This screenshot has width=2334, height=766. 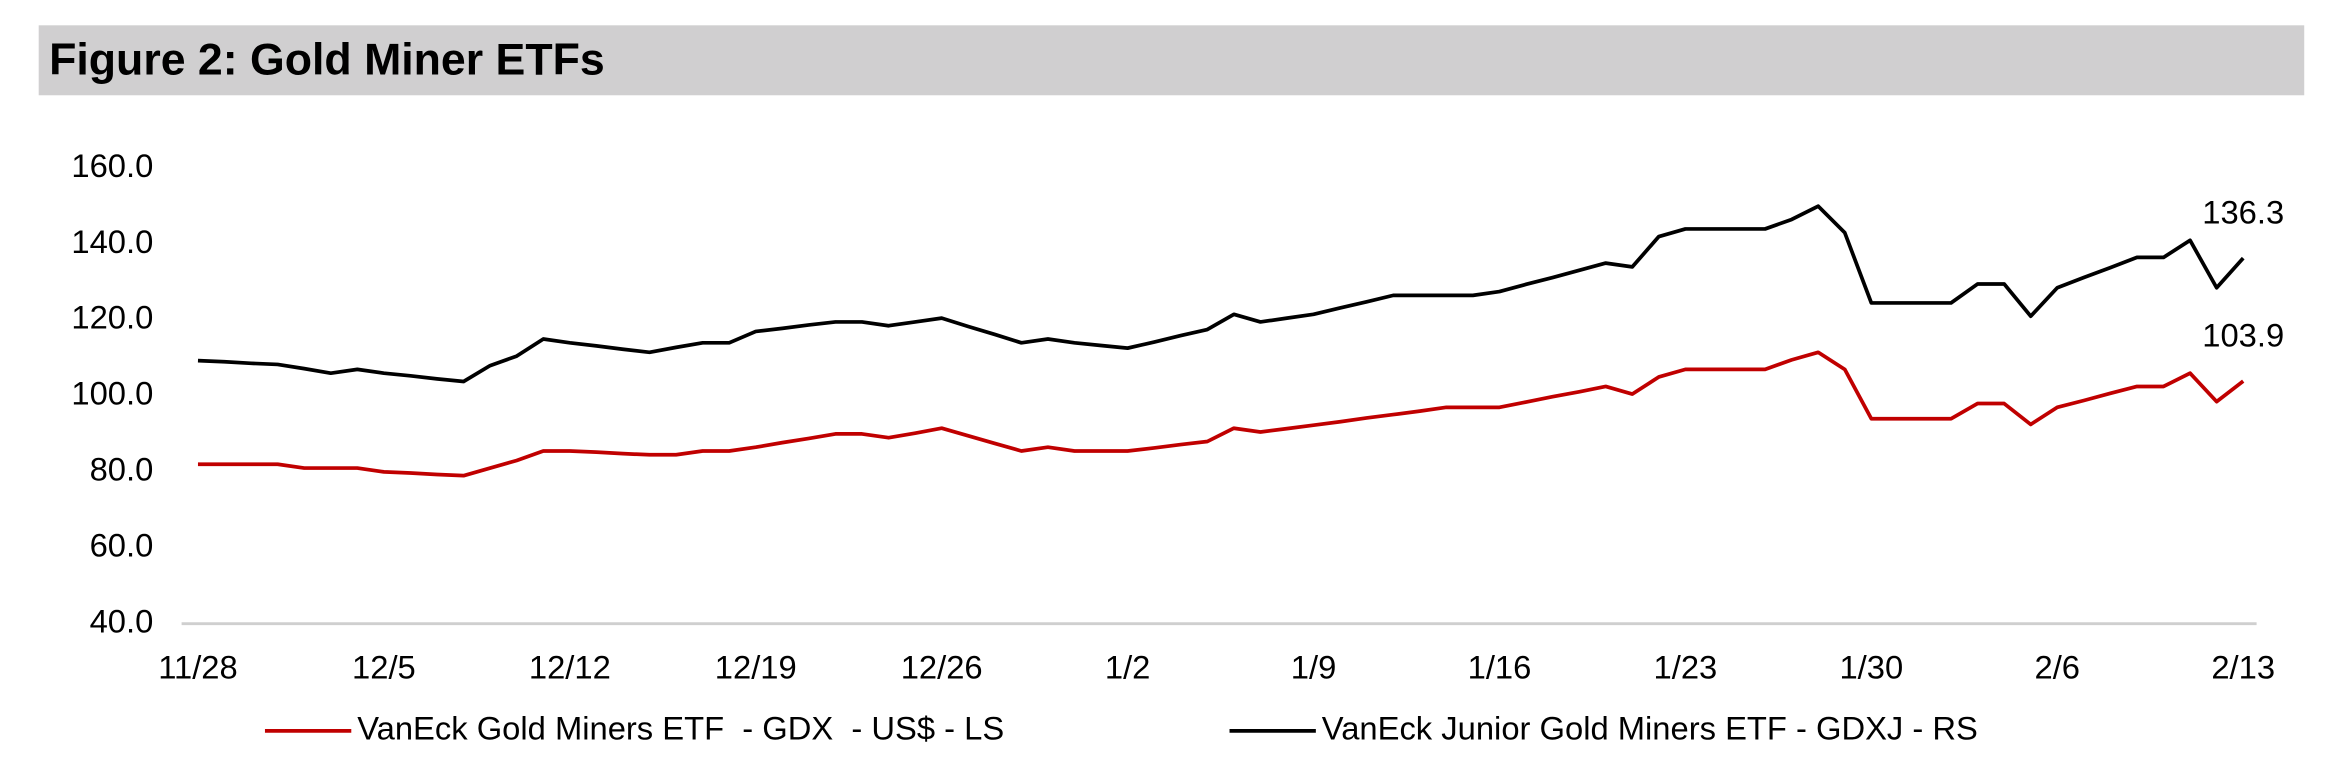 What do you see at coordinates (680, 728) in the screenshot?
I see `legend-label: VanEck Gold Miners ETF - GDX - US$ - LS` at bounding box center [680, 728].